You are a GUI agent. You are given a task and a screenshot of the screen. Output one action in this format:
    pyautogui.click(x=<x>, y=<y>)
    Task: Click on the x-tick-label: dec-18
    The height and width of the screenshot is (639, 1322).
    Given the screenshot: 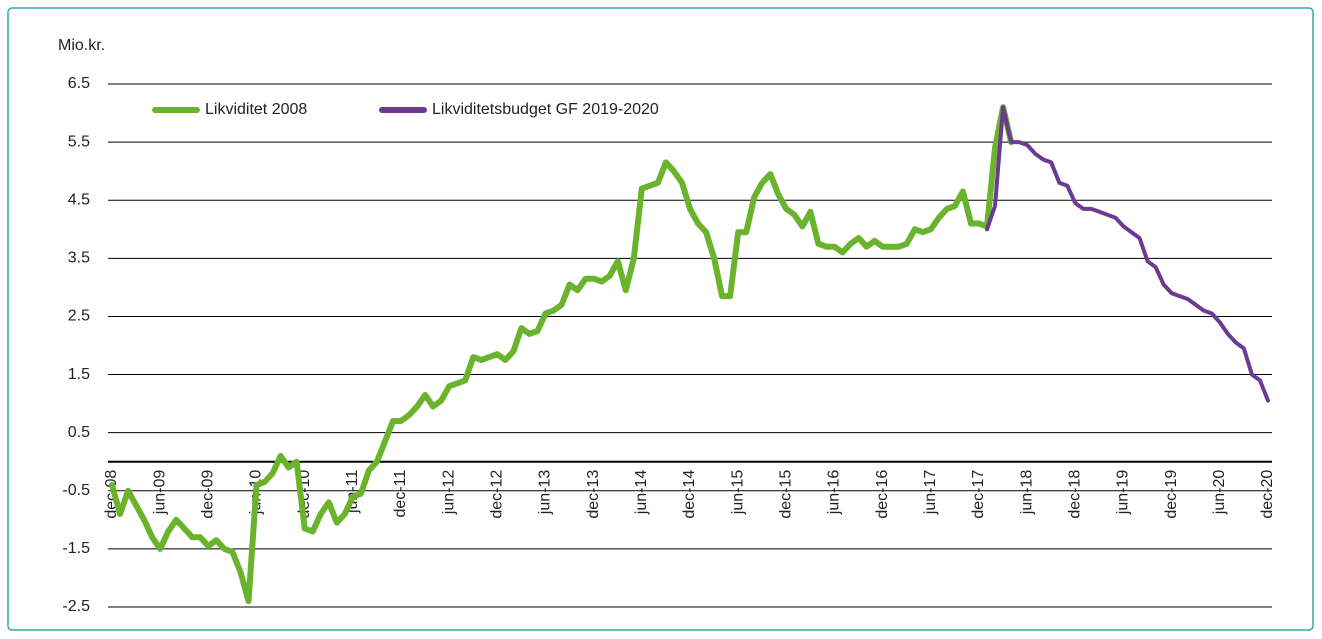 What is the action you would take?
    pyautogui.click(x=1075, y=494)
    